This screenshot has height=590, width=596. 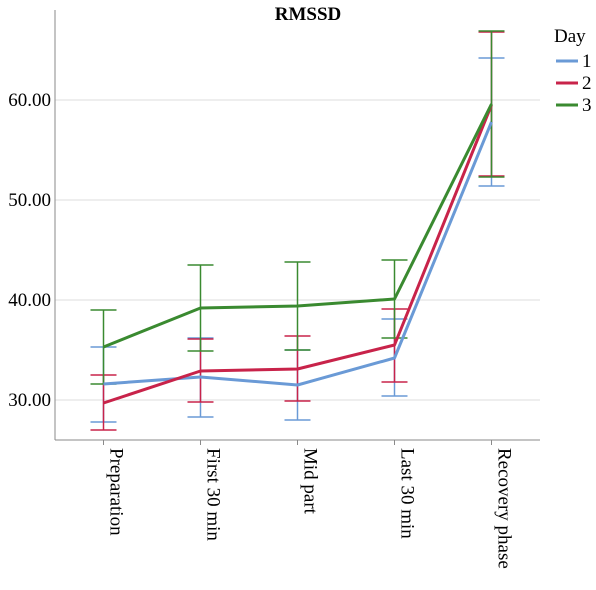 I want to click on y-tick-label: 30.00, so click(x=29, y=400).